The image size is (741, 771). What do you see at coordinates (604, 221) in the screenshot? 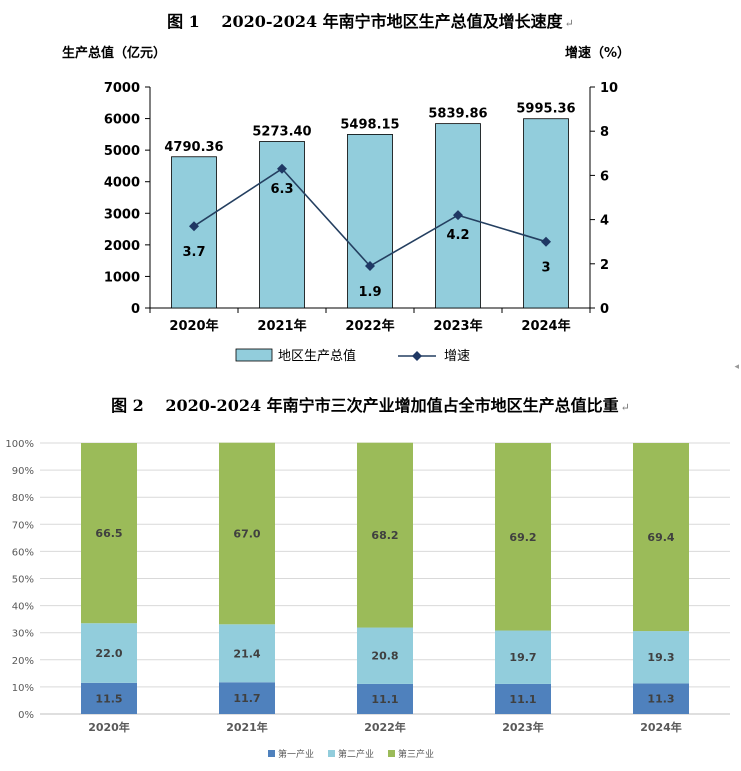
I see `right-axis-tick-label: 4` at bounding box center [604, 221].